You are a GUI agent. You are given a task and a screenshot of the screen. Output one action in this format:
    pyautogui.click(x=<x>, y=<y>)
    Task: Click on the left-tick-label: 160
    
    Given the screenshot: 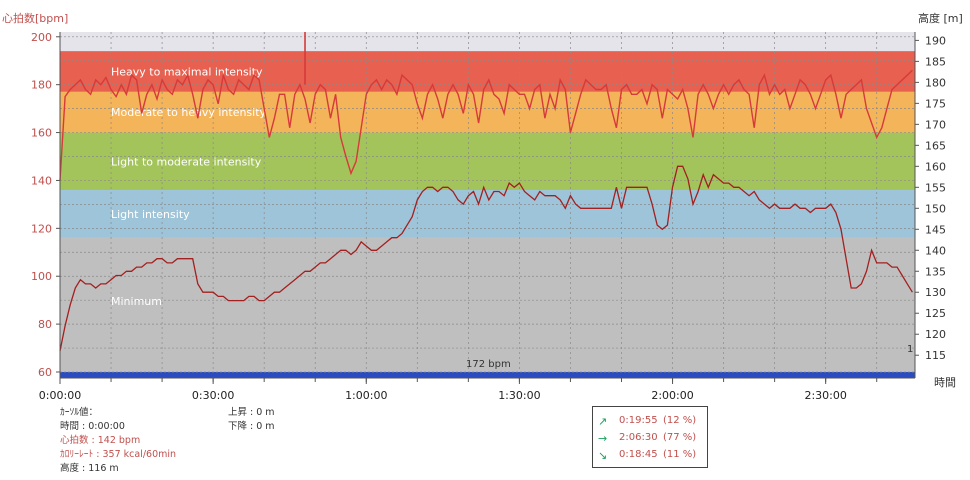 What is the action you would take?
    pyautogui.click(x=41, y=133)
    